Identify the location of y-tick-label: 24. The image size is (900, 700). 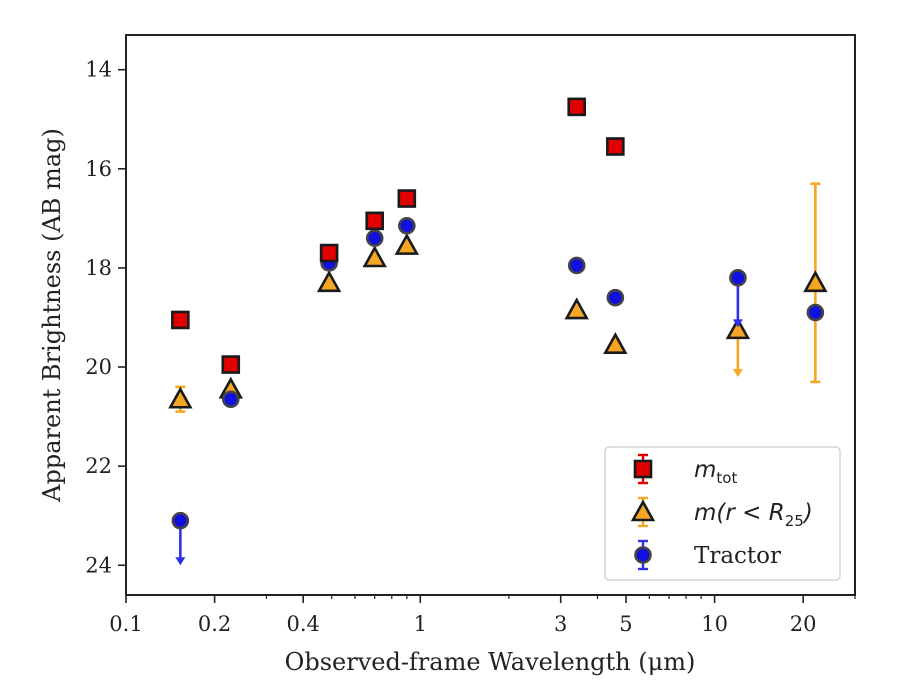
(98, 565).